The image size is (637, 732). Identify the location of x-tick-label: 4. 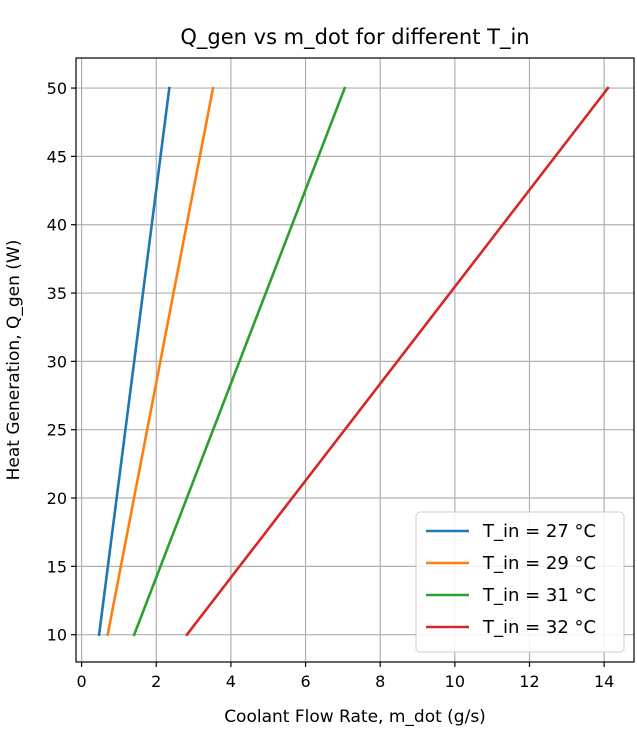
(231, 681).